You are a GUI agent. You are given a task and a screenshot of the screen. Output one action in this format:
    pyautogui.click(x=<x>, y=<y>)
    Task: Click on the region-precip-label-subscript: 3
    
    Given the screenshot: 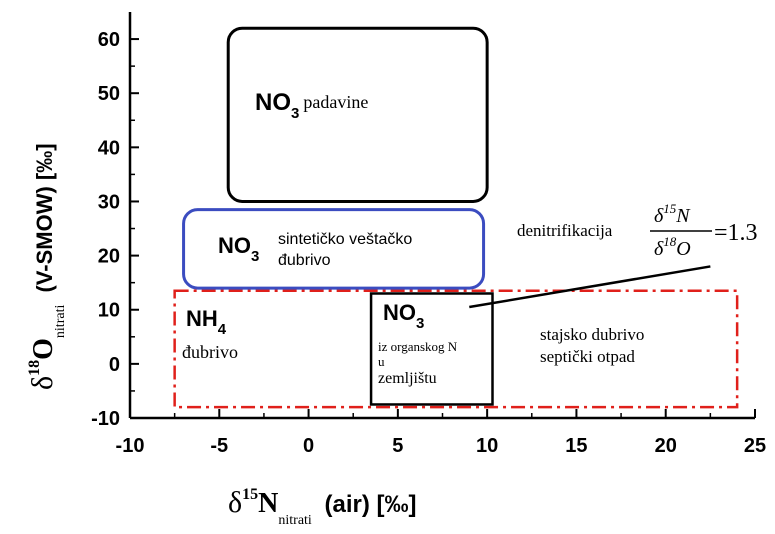 What is the action you would take?
    pyautogui.click(x=295, y=113)
    